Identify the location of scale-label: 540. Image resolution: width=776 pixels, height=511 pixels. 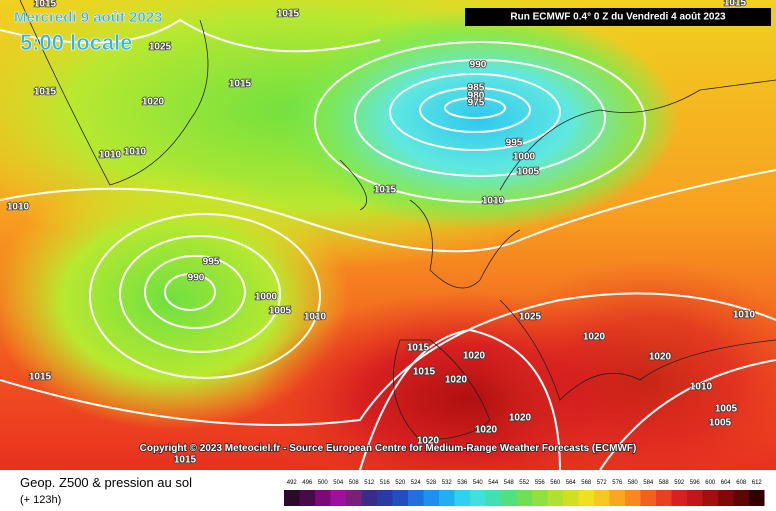
(478, 483).